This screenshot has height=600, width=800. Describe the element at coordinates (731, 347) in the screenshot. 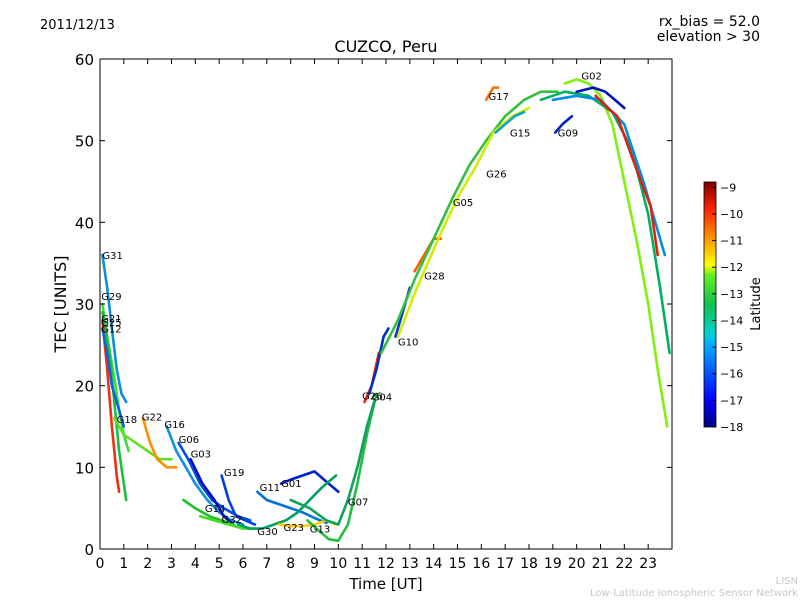

I see `colorbar-tick-label: −15` at that location.